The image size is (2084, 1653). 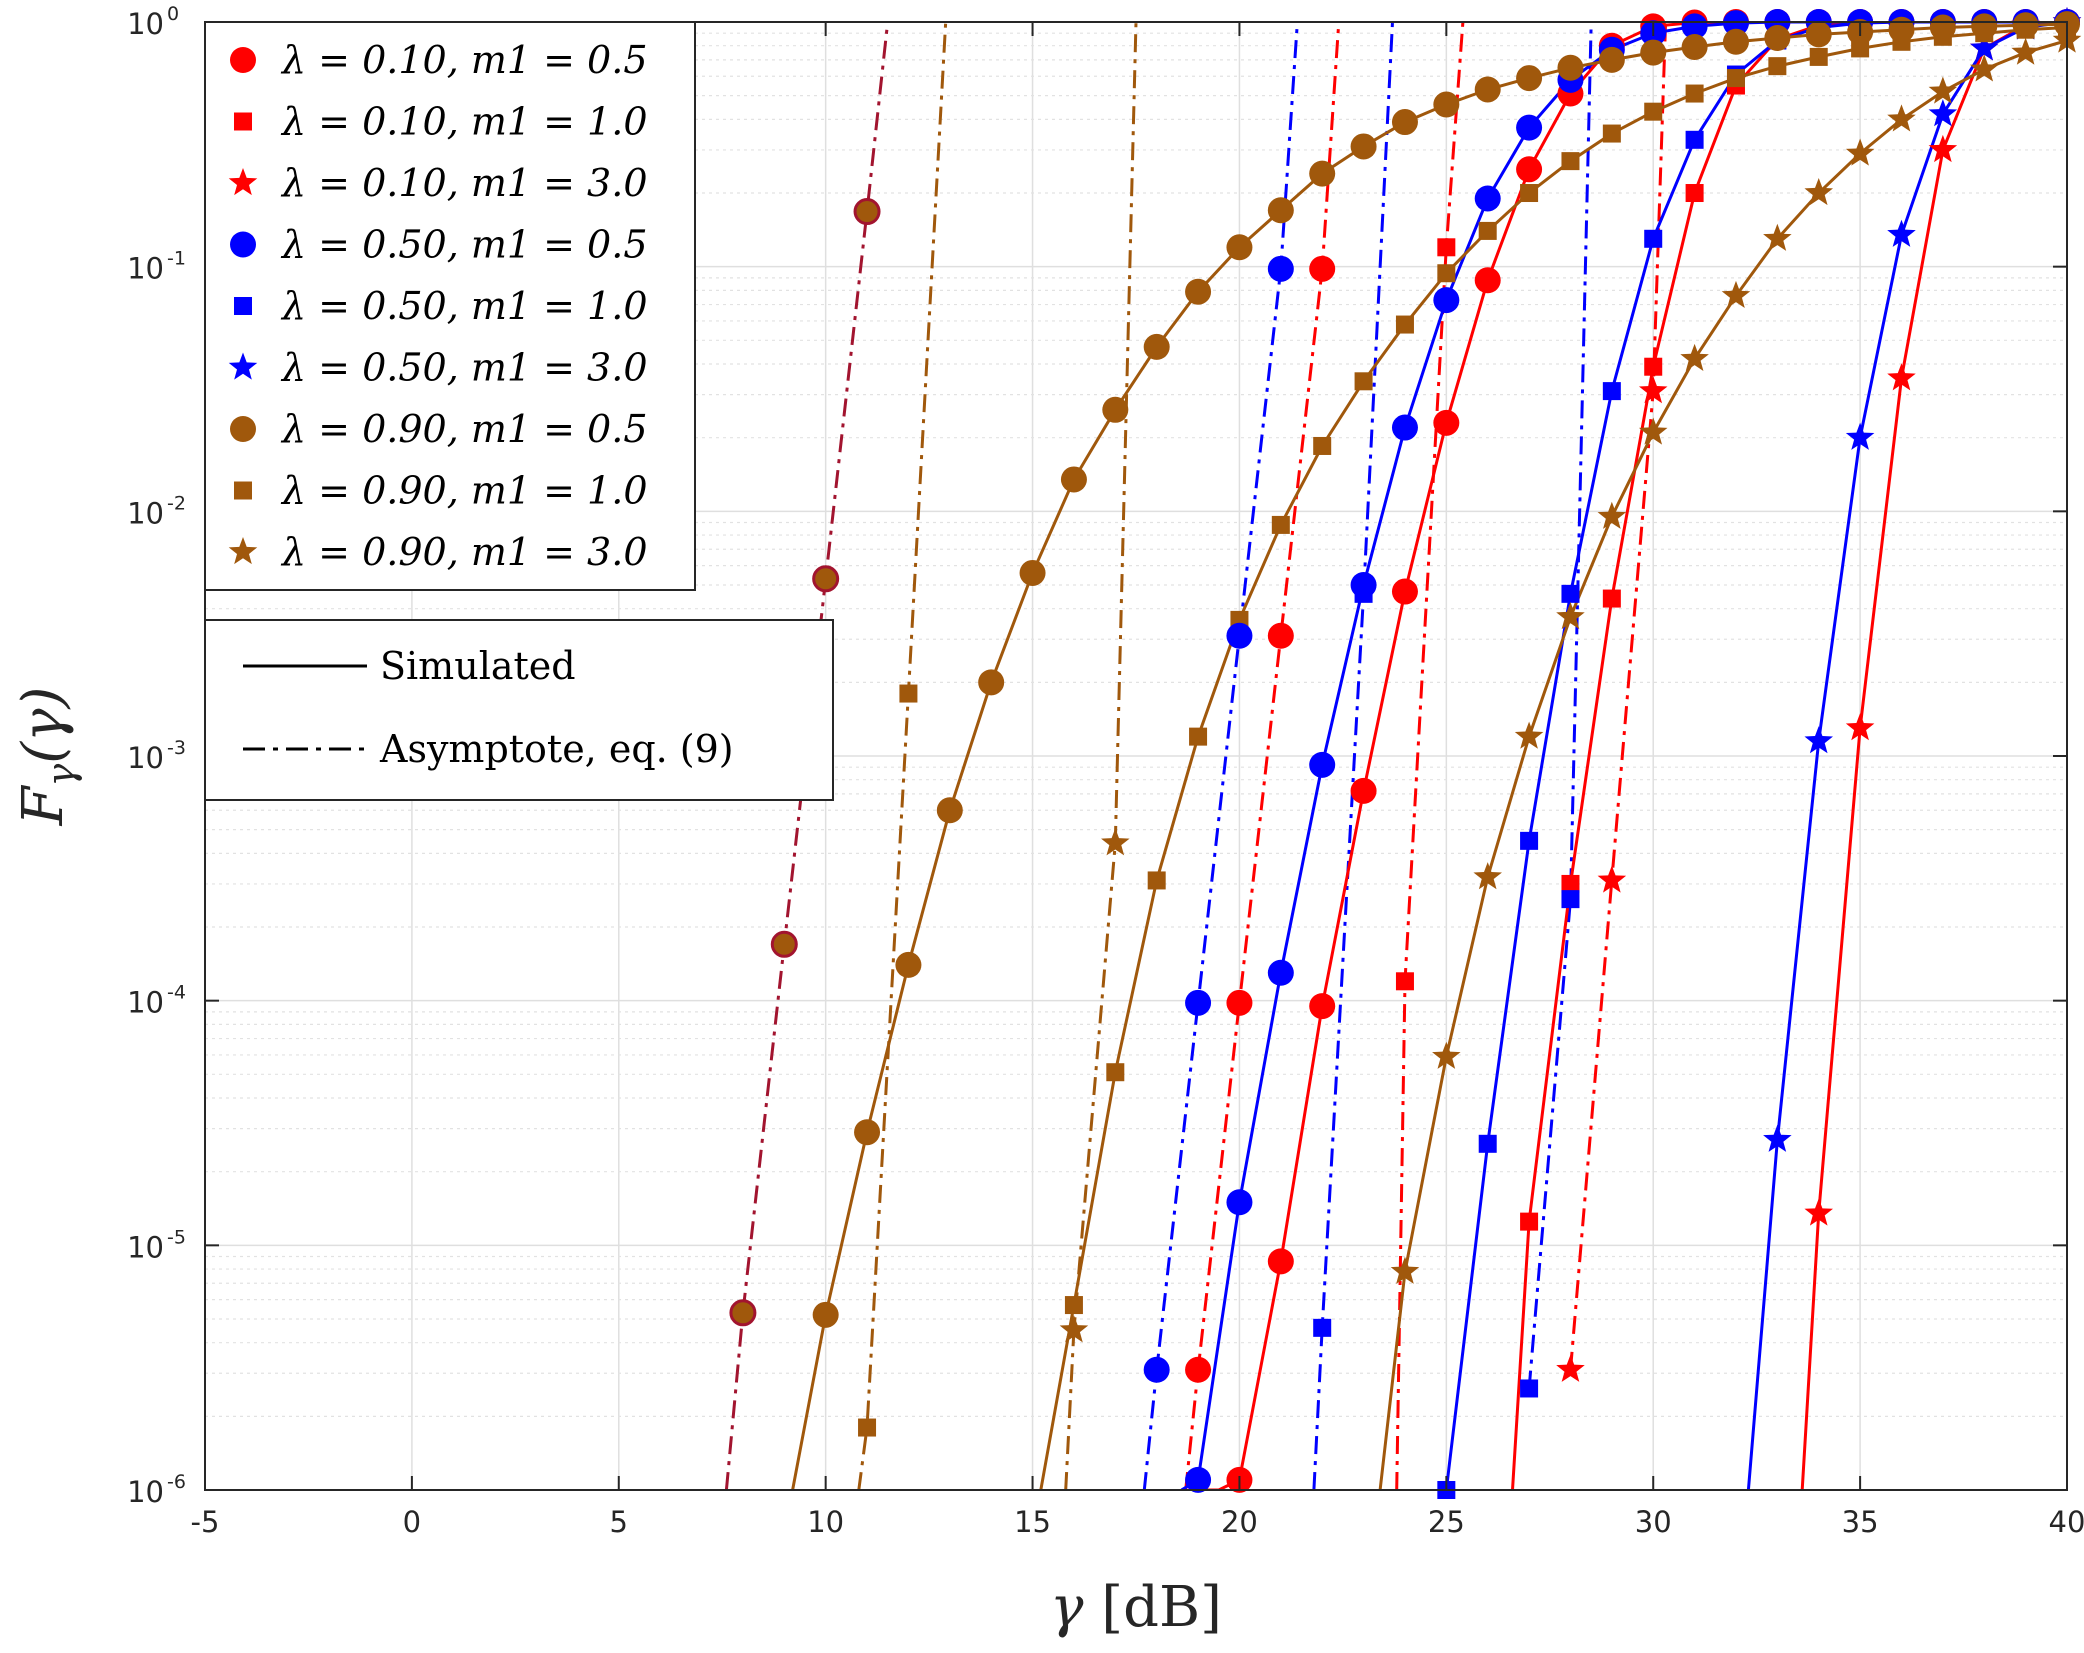 What do you see at coordinates (464, 552) in the screenshot?
I see `legend-label: λ = 0.90, m1 = 3.0` at bounding box center [464, 552].